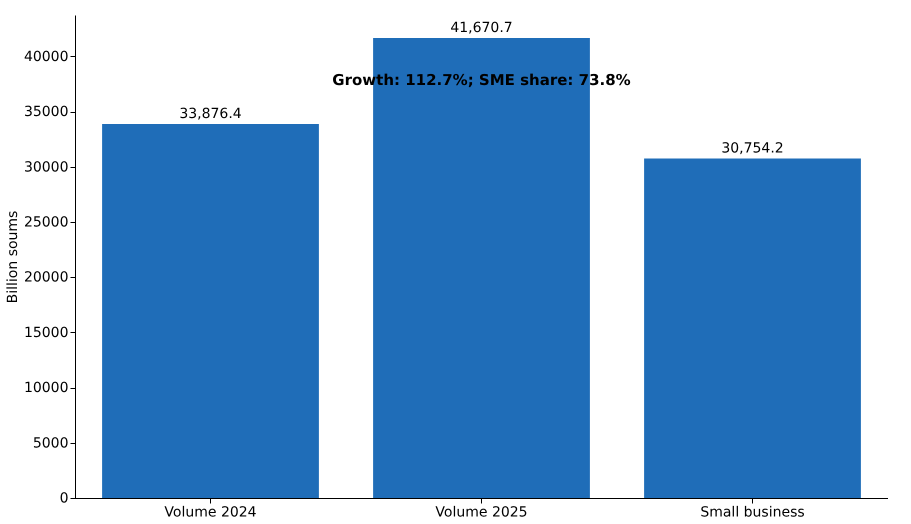 The height and width of the screenshot is (524, 911). I want to click on y-tick-label: 10000, so click(46, 388).